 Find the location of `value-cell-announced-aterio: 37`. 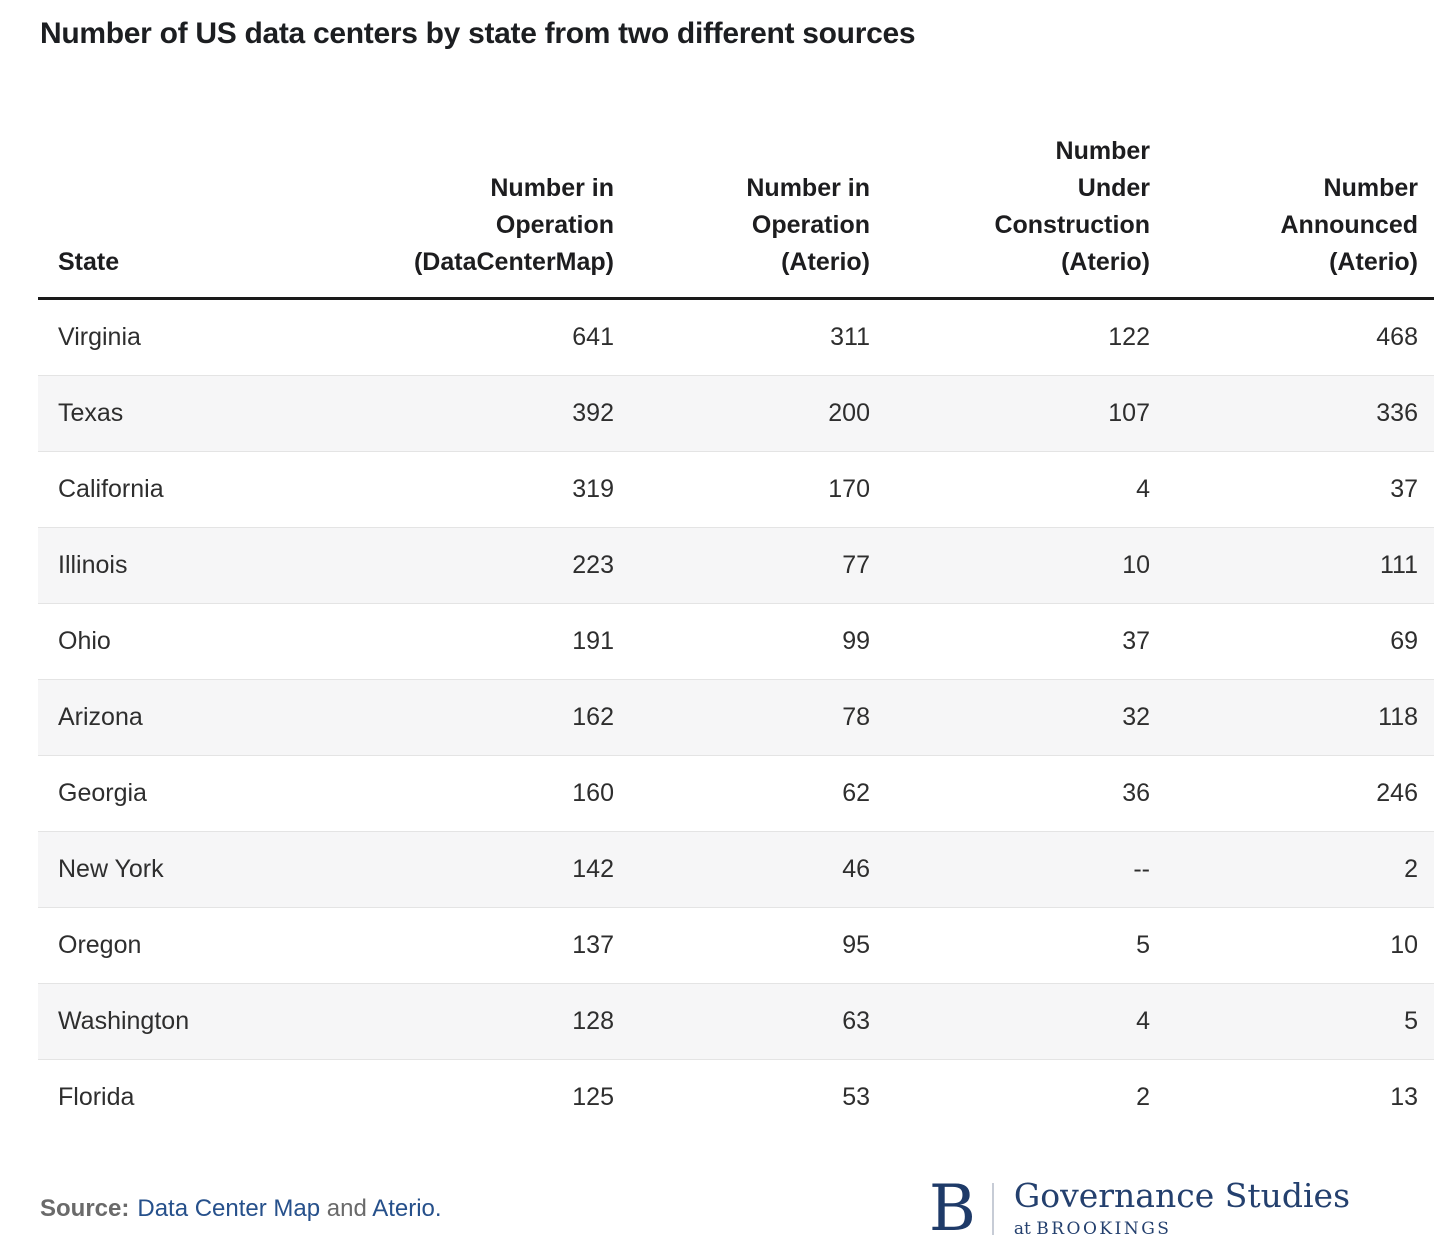

value-cell-announced-aterio: 37 is located at coordinates (1300, 489).